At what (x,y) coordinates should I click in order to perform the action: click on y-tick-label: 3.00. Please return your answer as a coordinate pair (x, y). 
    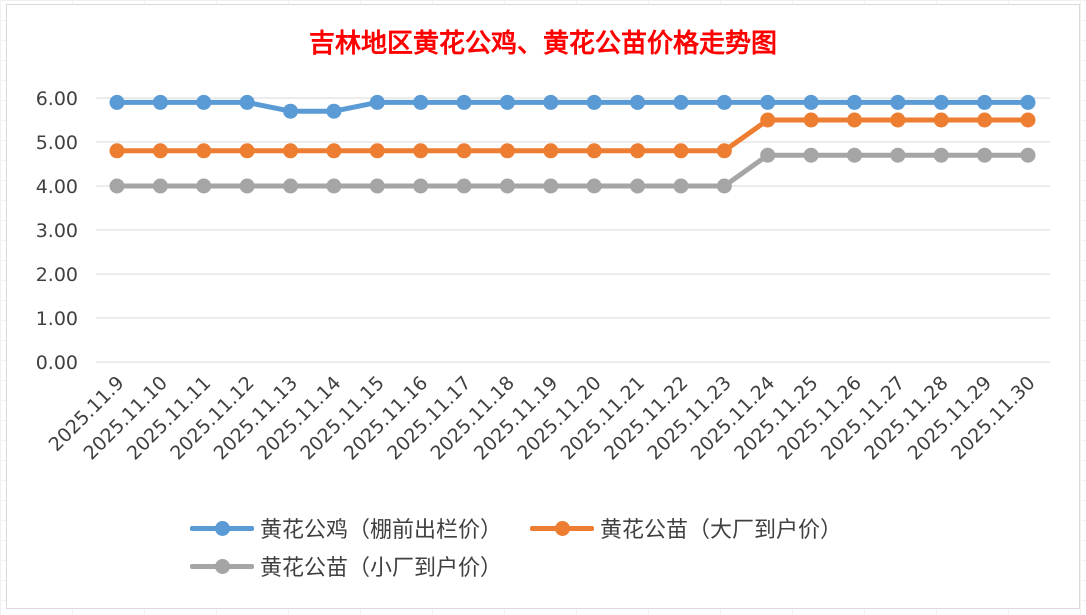
    Looking at the image, I should click on (57, 231).